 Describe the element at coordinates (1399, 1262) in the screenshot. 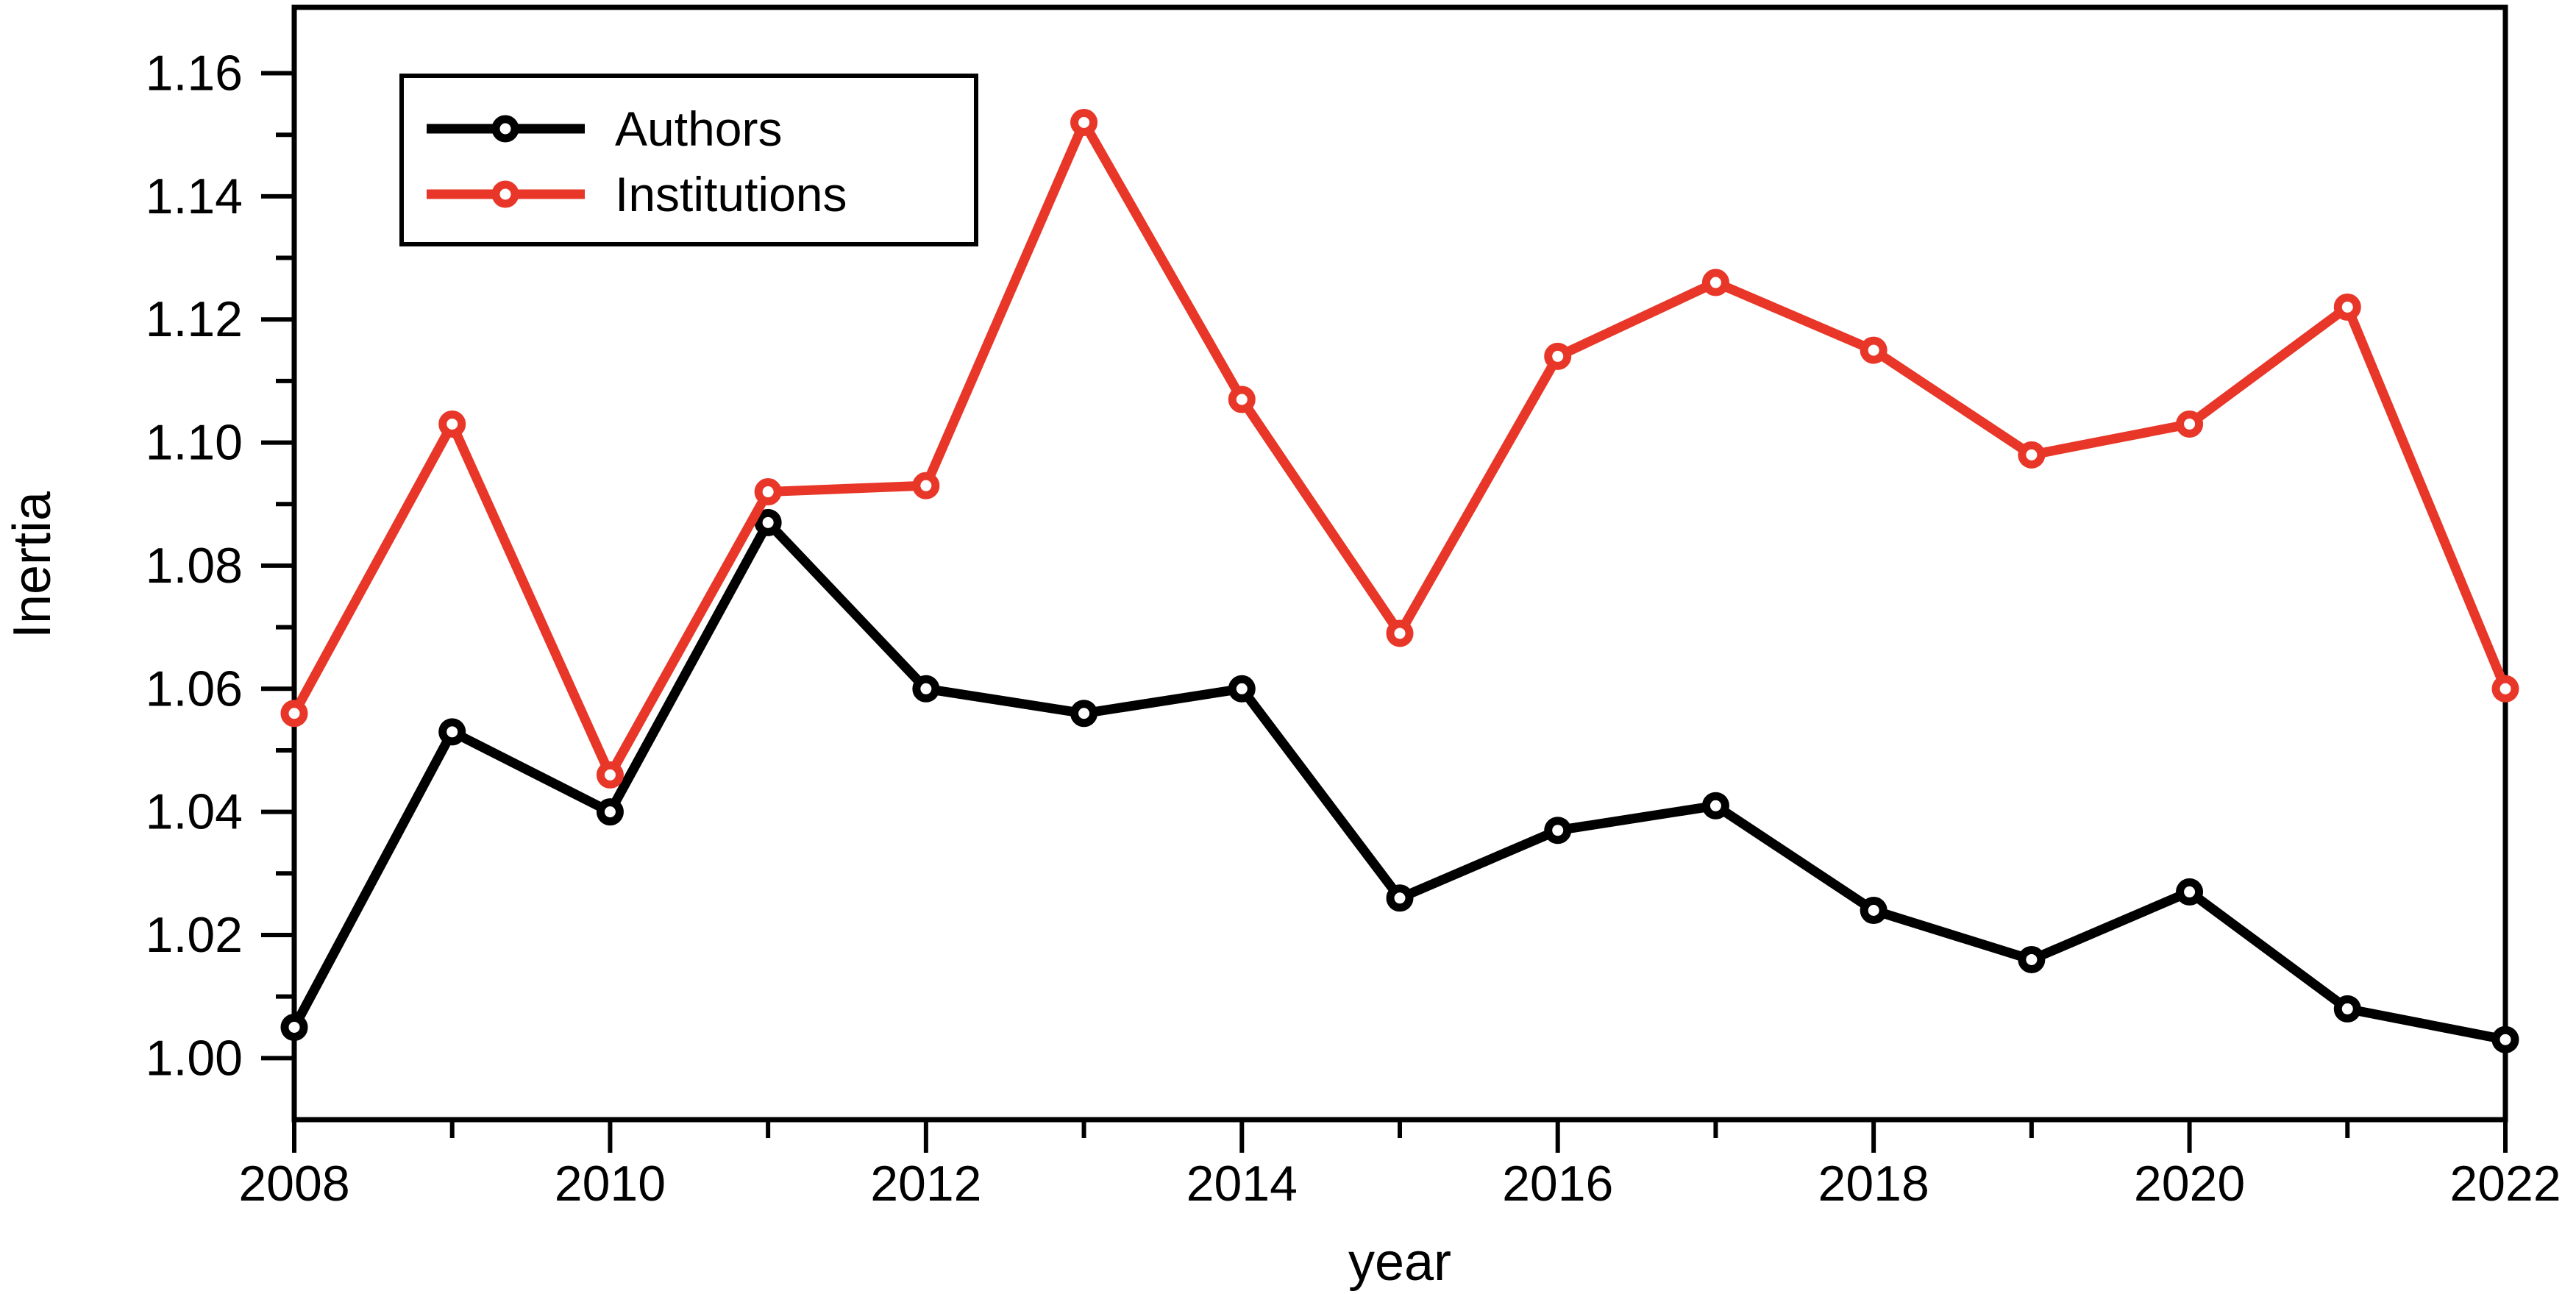

I see `x-axis-title: year` at that location.